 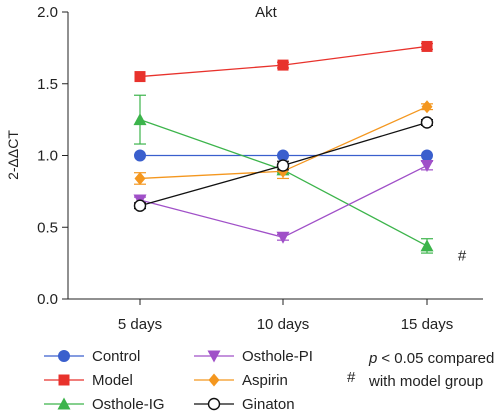 I want to click on legend-marker-control, so click(x=64, y=356).